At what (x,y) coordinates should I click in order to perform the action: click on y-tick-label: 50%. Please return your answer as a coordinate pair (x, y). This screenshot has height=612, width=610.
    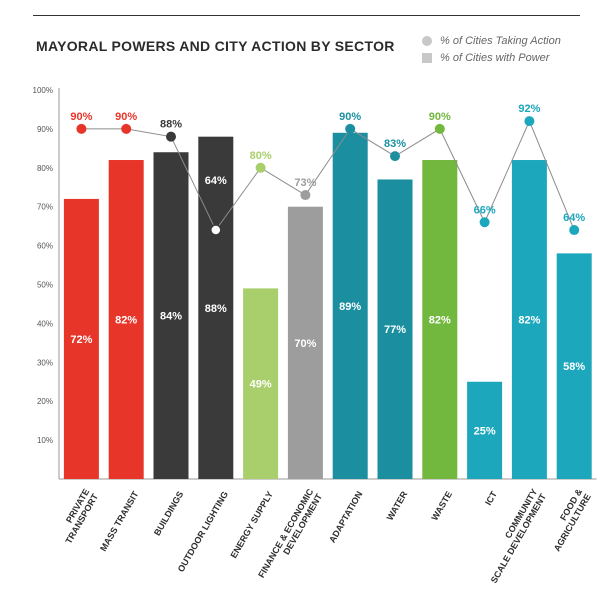
    Looking at the image, I should click on (45, 285).